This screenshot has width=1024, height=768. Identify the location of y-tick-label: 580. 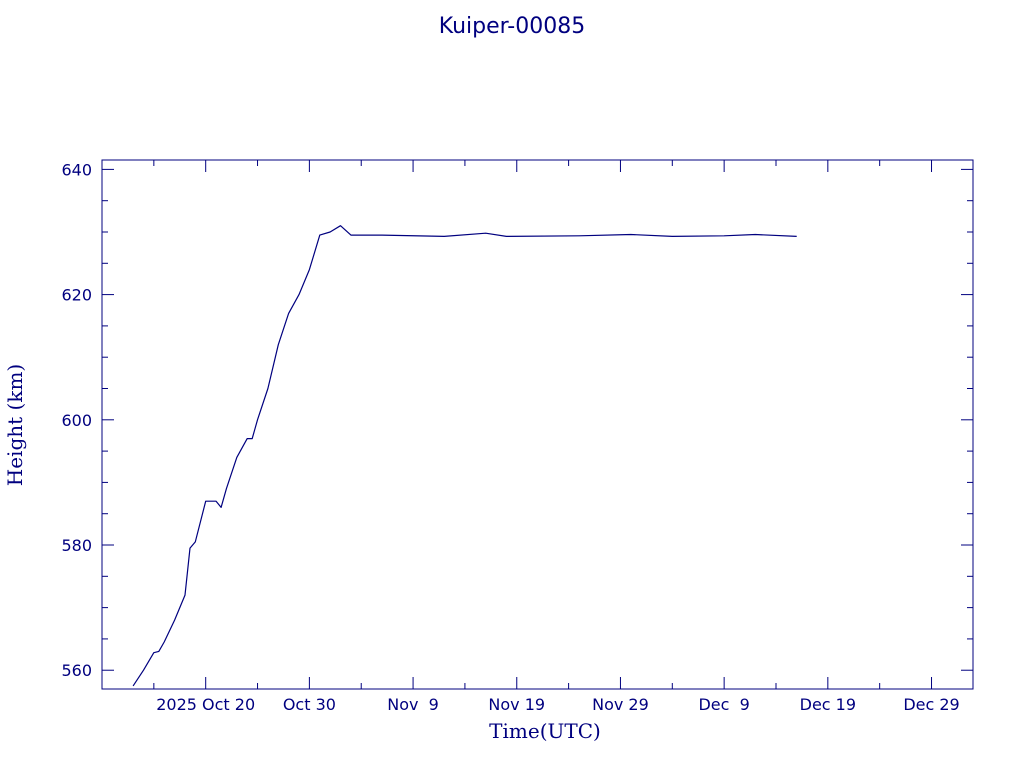
(76, 545).